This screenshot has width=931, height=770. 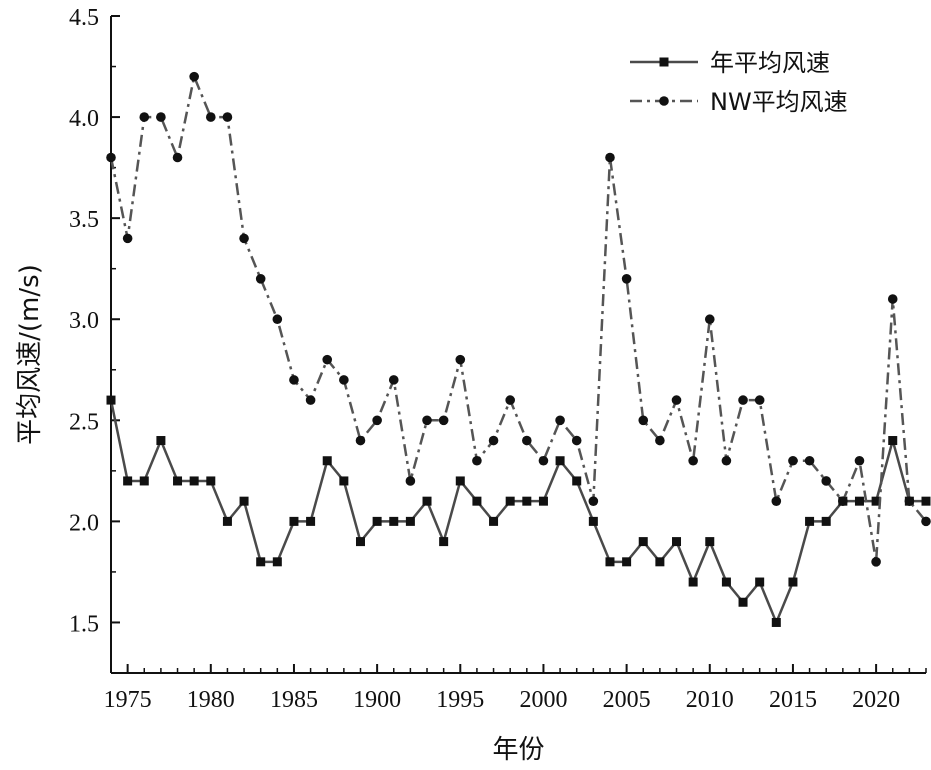 I want to click on y-tick-label: 4.5, so click(x=84, y=18).